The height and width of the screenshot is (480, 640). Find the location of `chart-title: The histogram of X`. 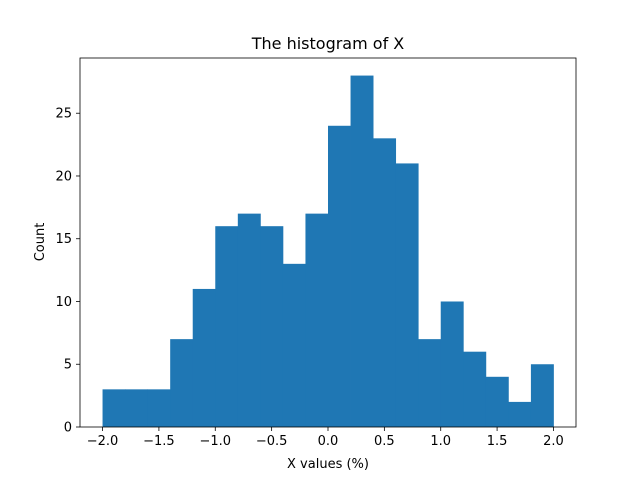

chart-title: The histogram of X is located at coordinates (328, 43).